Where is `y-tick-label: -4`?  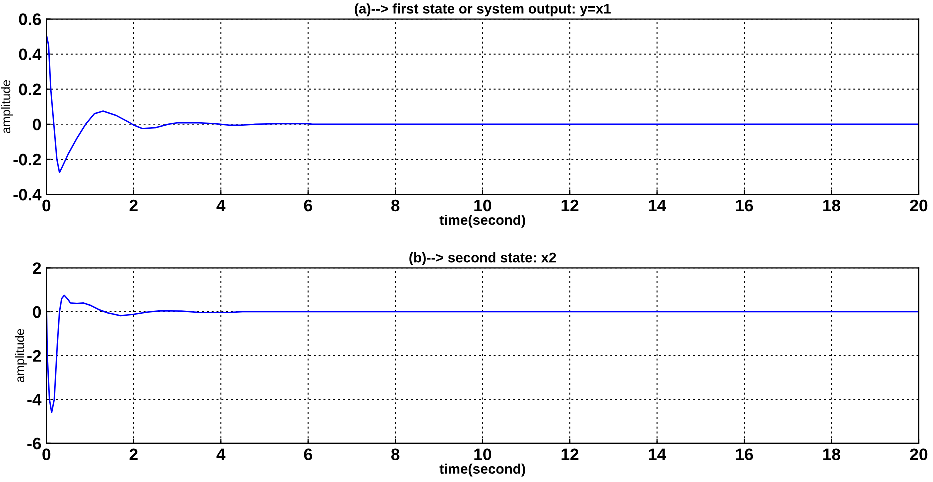
y-tick-label: -4 is located at coordinates (35, 400).